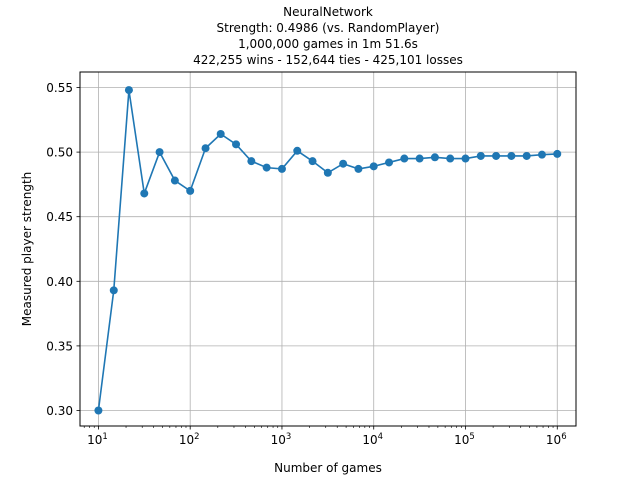  What do you see at coordinates (328, 12) in the screenshot?
I see `chart-title-line-1: NeuralNetwork` at bounding box center [328, 12].